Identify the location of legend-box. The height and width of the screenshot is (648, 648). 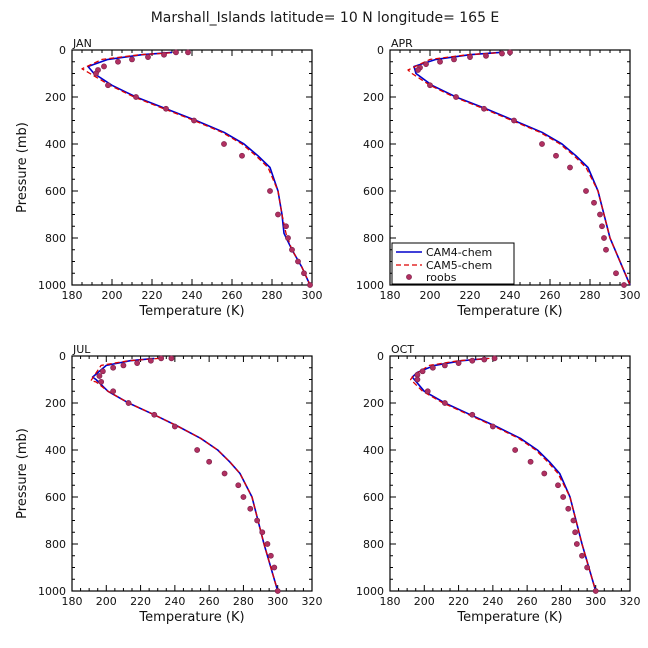
(453, 263).